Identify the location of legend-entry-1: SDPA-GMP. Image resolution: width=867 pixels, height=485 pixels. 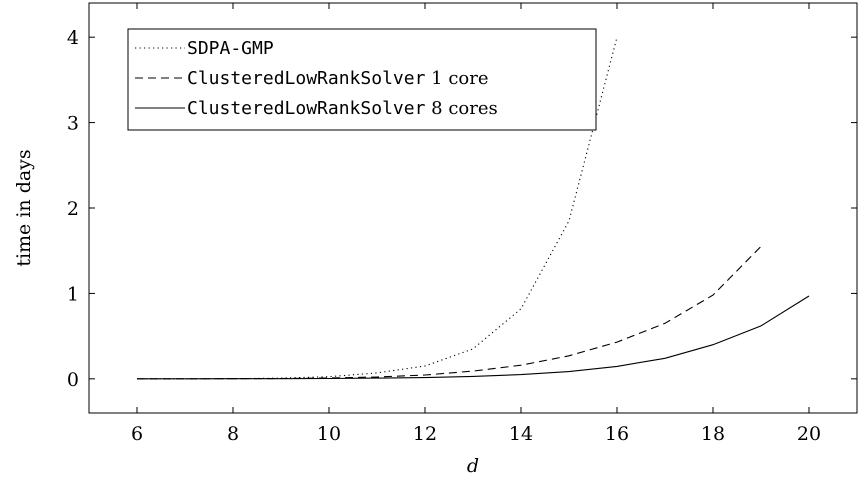
(204, 48).